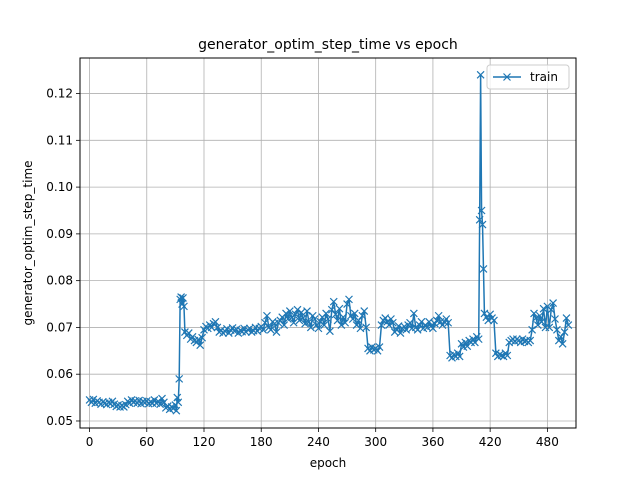 The image size is (640, 480). What do you see at coordinates (59, 234) in the screenshot?
I see `y-tick-label: 0.09` at bounding box center [59, 234].